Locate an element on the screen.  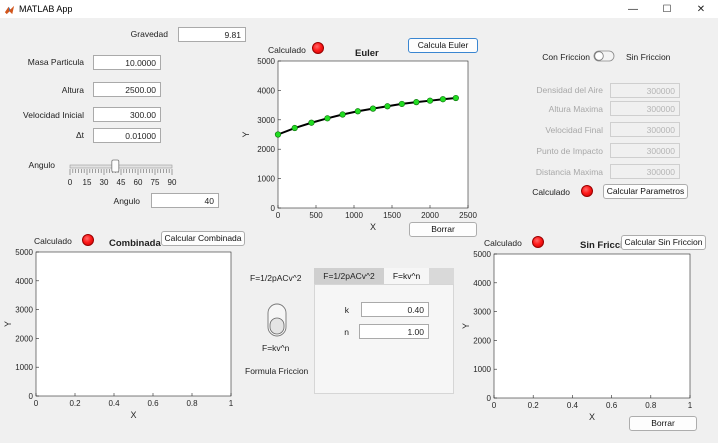
masa-field: 10.0000 is located at coordinates (127, 62).